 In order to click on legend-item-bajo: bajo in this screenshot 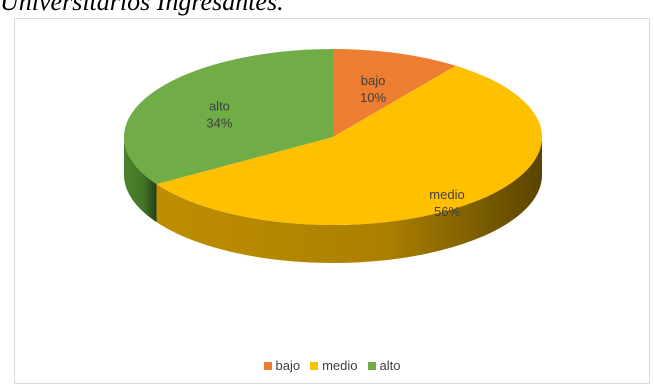, I will do `click(282, 365)`.